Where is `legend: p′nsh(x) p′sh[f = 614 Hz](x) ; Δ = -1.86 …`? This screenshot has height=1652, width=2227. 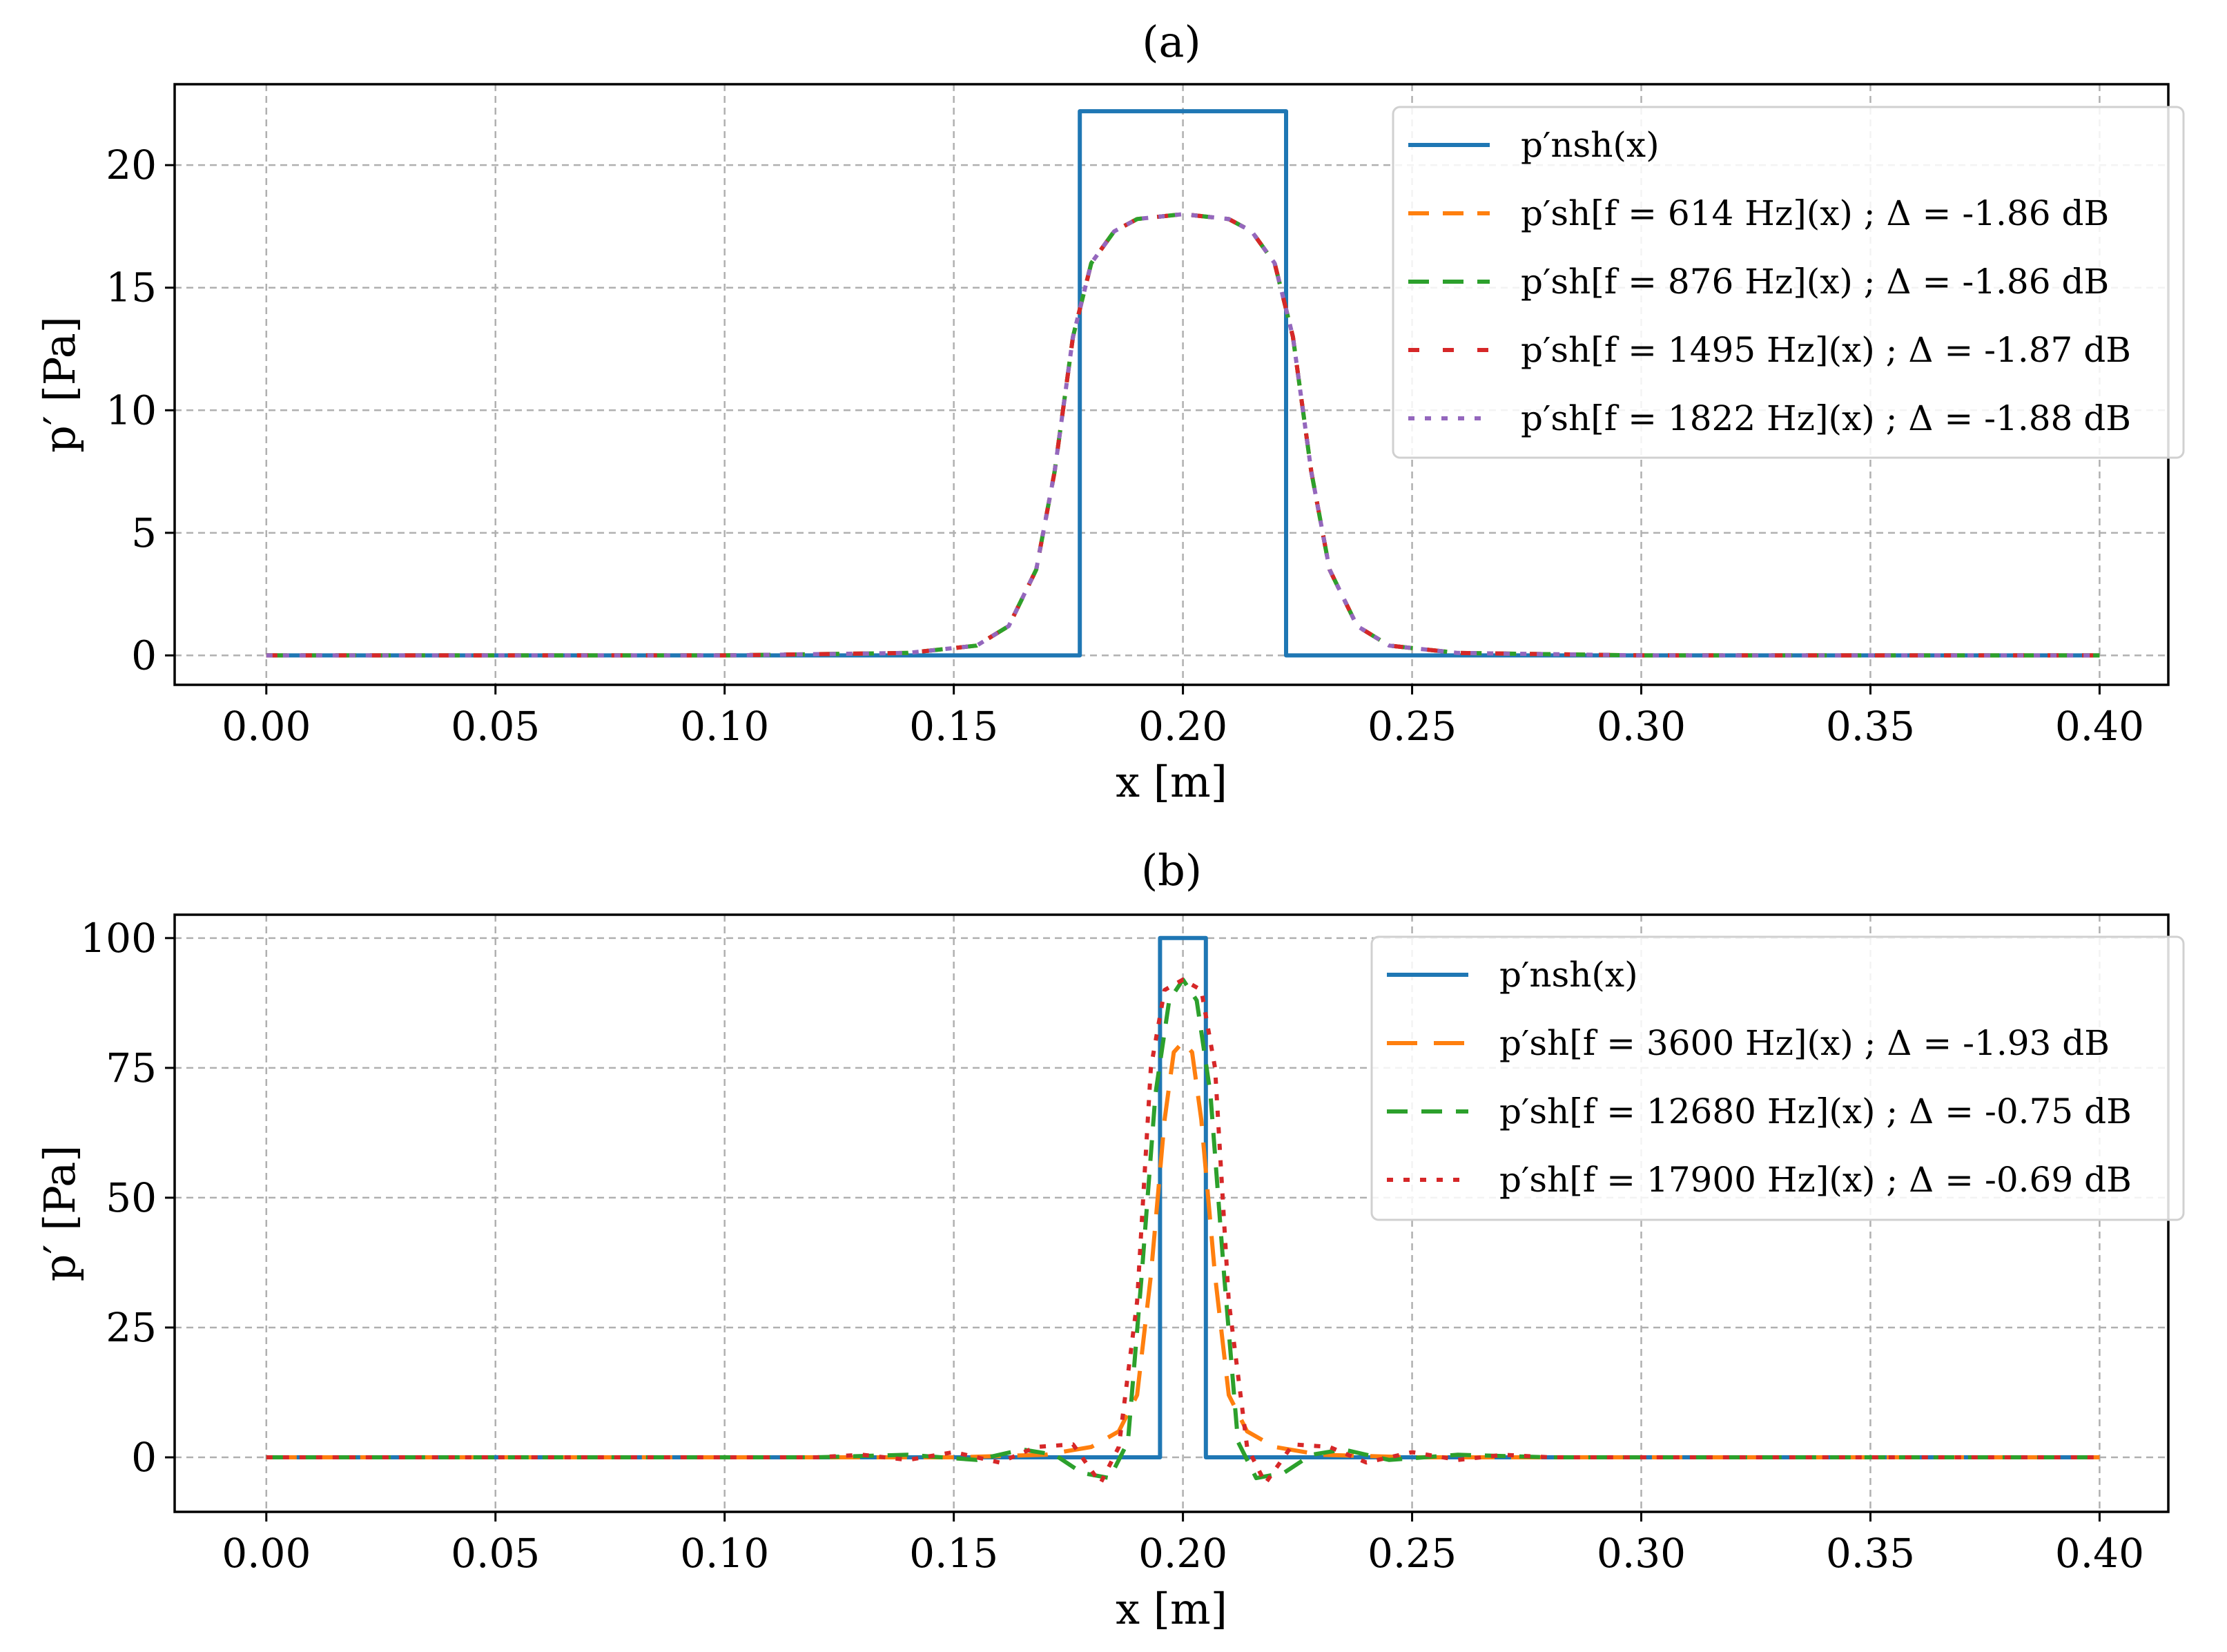
legend: p′nsh(x) p′sh[f = 614 Hz](x) ; Δ = -1.86 … is located at coordinates (1788, 282).